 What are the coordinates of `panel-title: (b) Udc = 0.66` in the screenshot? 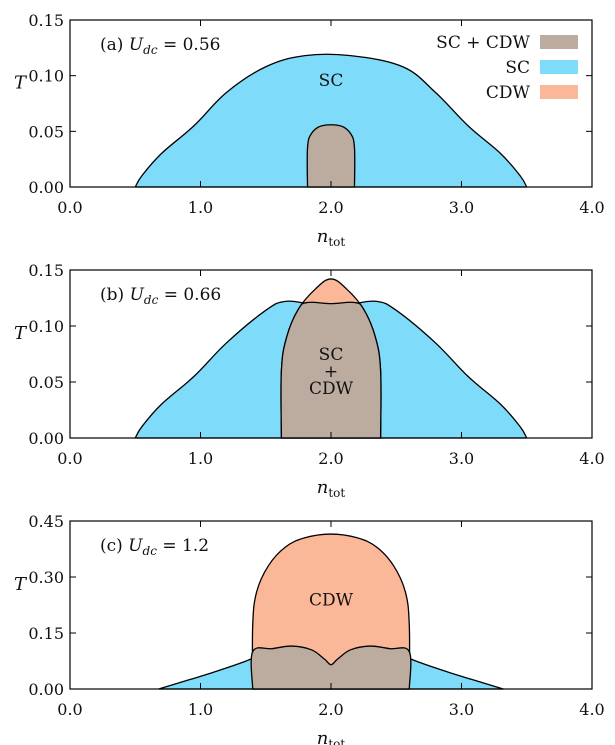 It's located at (160, 296).